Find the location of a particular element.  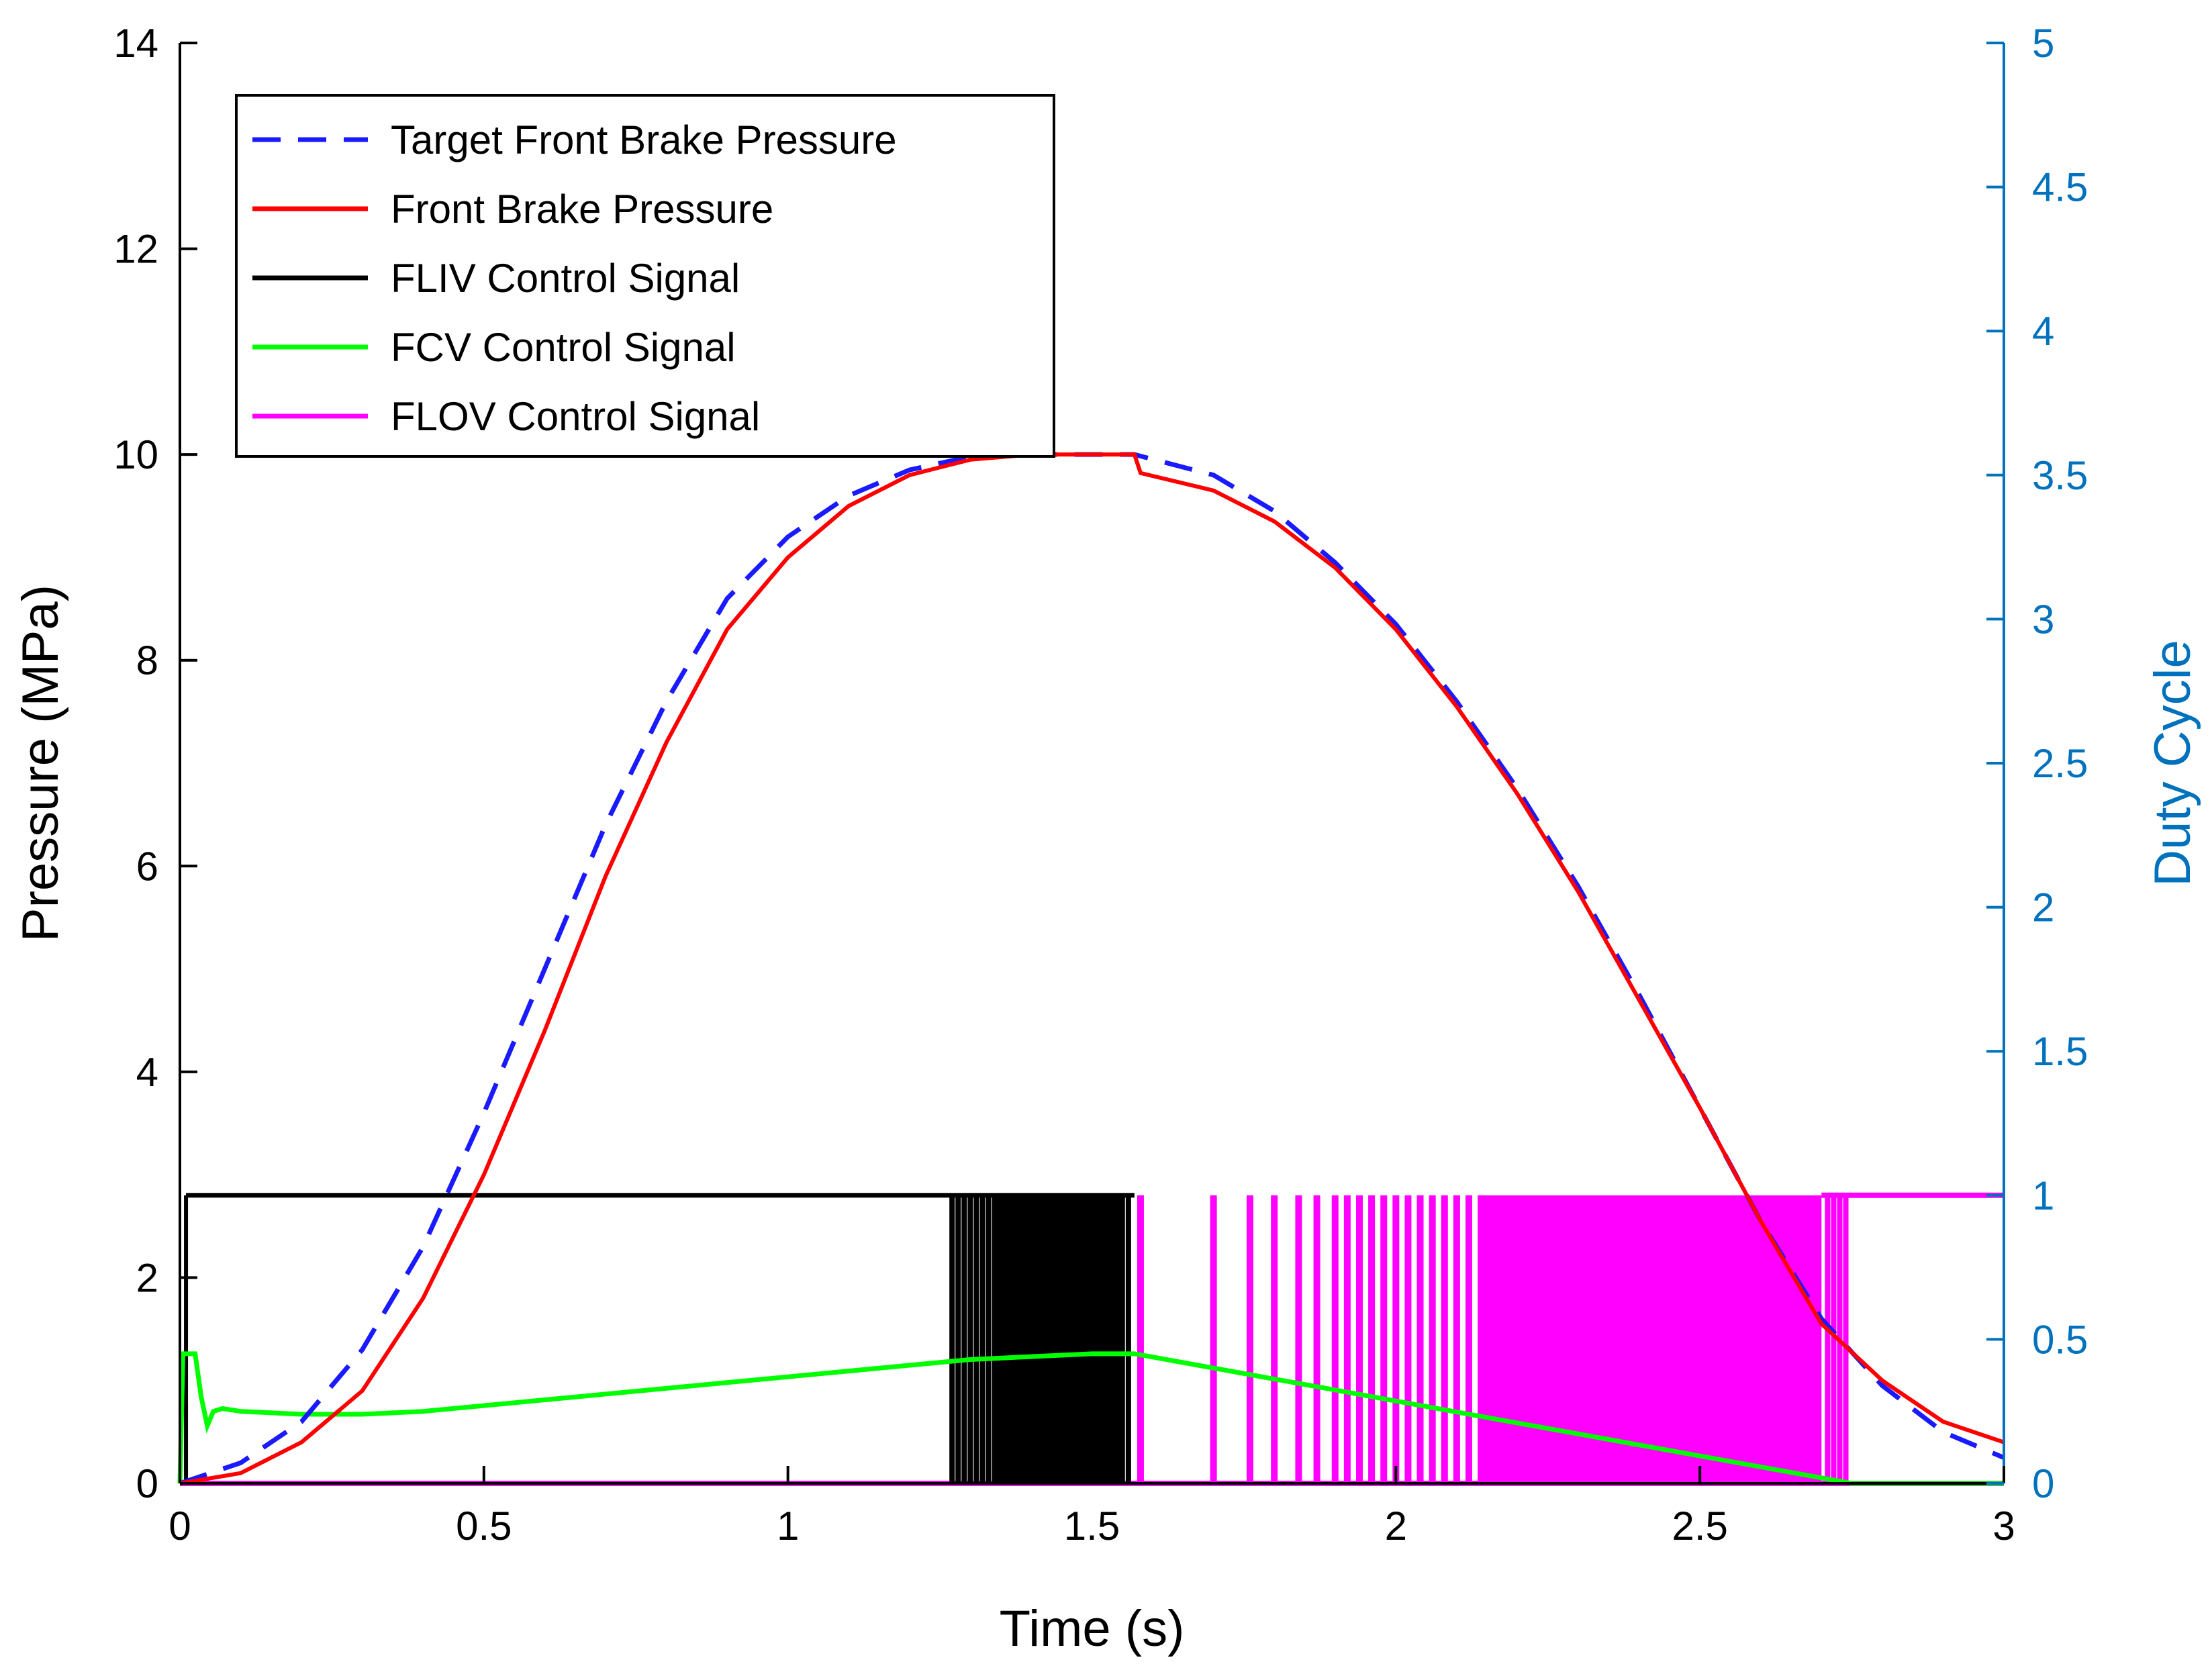

y2-axis-title: Duty Cycle is located at coordinates (2172, 763).